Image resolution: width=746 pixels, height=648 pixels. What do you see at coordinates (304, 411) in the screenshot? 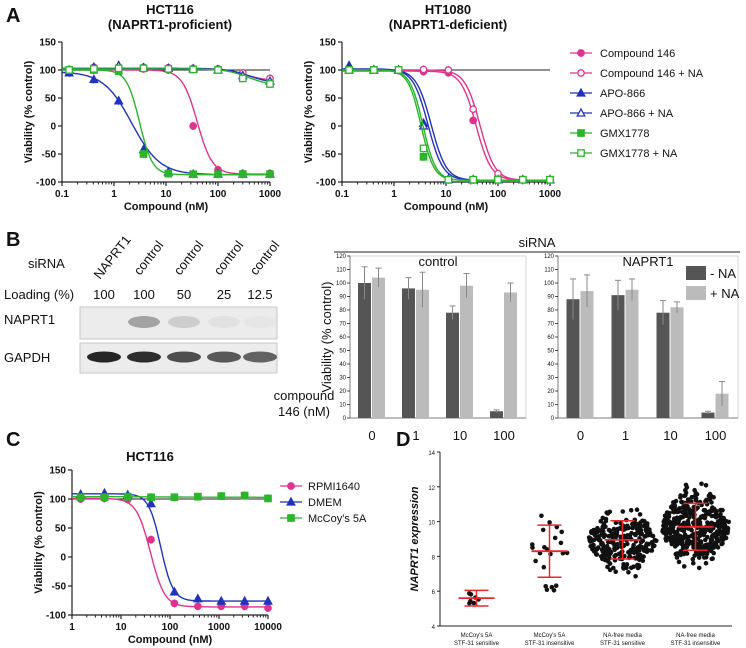
I see `x-axis-title-line2: 146 (nM)` at bounding box center [304, 411].